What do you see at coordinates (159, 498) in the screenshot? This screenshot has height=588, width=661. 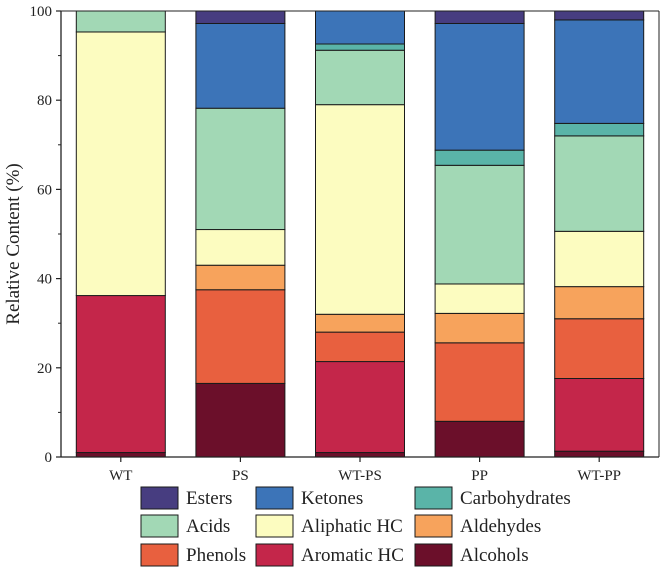 I see `legend-swatch-esters` at bounding box center [159, 498].